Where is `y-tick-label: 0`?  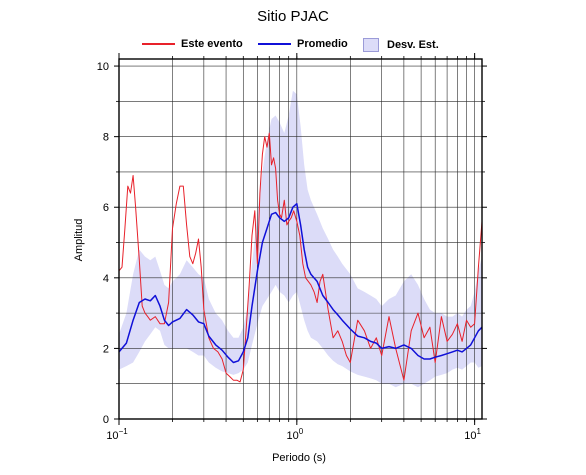 y-tick-label: 0 is located at coordinates (106, 420).